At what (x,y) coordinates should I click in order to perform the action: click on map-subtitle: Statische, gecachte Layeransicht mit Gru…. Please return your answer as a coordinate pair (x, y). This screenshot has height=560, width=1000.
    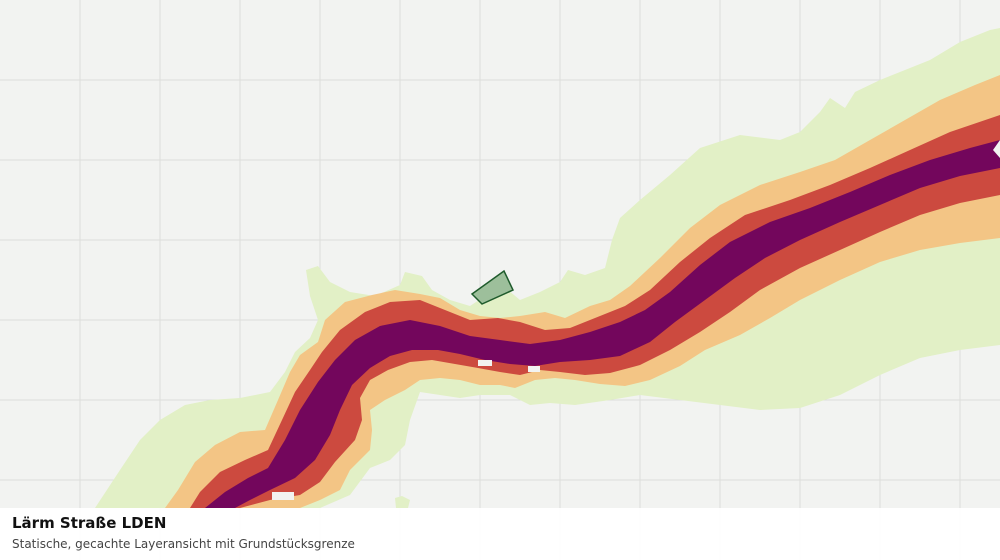
    Looking at the image, I should click on (183, 544).